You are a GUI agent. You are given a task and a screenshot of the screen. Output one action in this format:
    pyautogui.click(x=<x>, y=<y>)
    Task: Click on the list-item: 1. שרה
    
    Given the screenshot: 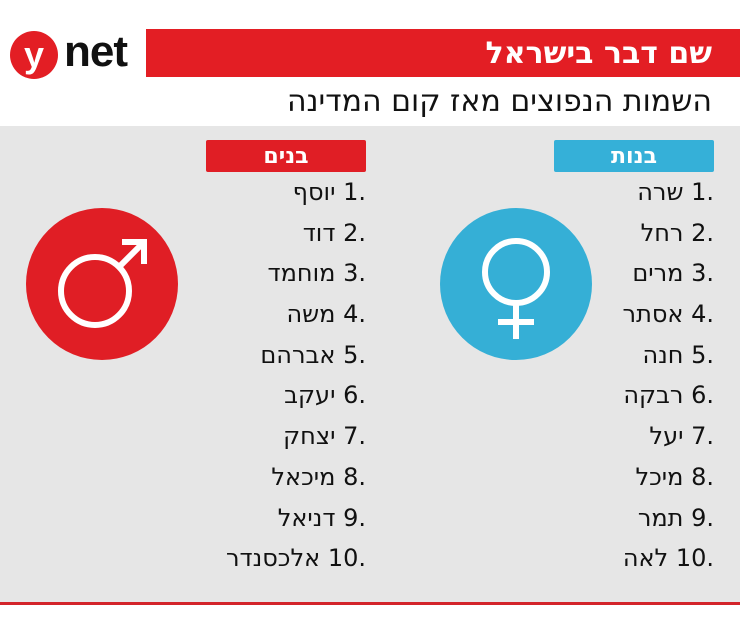 What is the action you would take?
    pyautogui.click(x=675, y=192)
    